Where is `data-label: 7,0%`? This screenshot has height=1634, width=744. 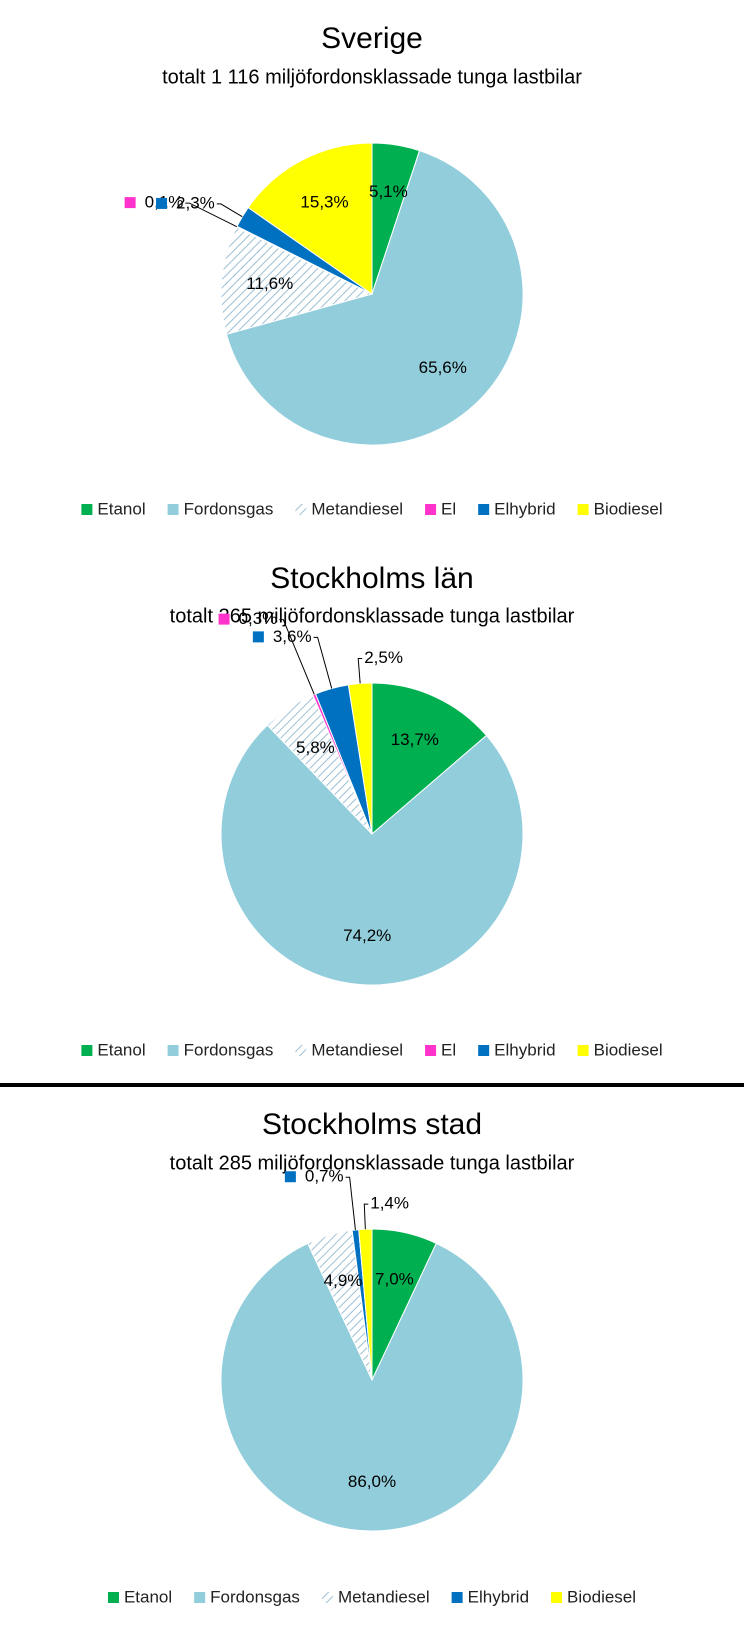 data-label: 7,0% is located at coordinates (394, 1278).